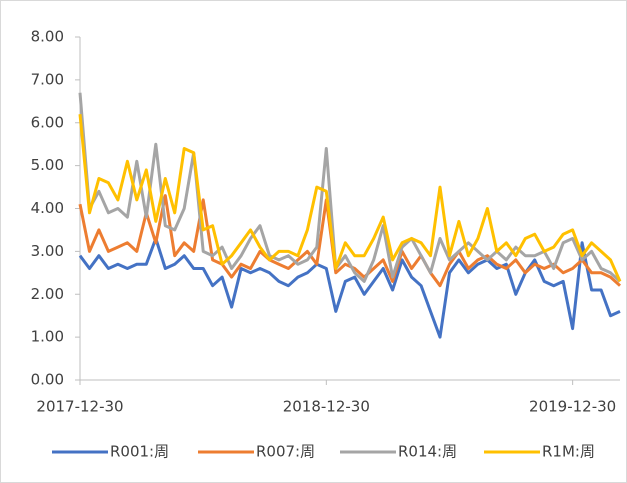  Describe the element at coordinates (47, 208) in the screenshot. I see `y-tick-label: 4.00` at that location.